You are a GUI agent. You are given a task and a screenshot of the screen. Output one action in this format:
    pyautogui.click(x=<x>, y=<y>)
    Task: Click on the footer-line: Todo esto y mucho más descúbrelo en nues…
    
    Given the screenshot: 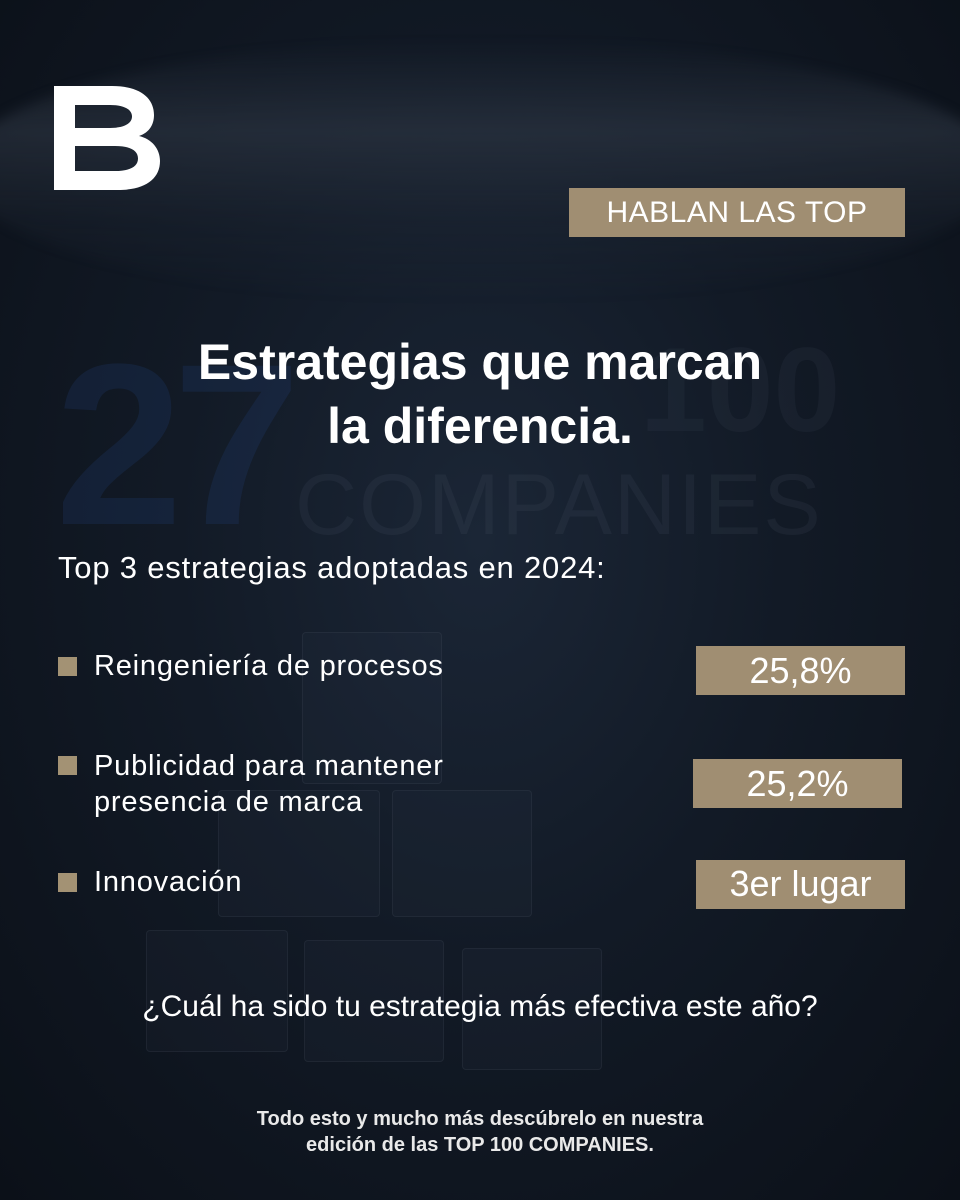 What is the action you would take?
    pyautogui.click(x=480, y=1119)
    